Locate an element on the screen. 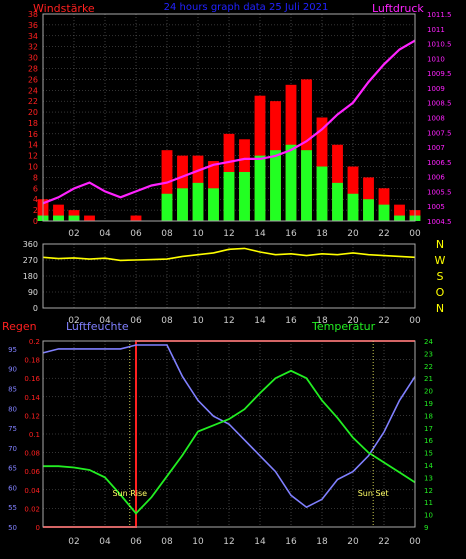  humidity-y-tick-label: 80 is located at coordinates (12, 409).